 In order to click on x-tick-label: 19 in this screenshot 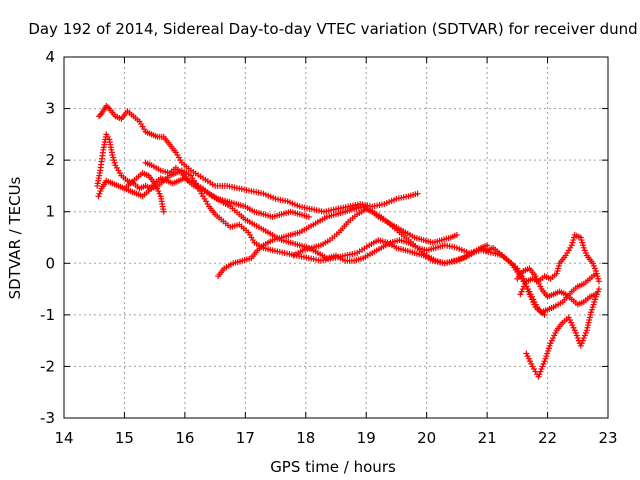, I will do `click(366, 438)`.